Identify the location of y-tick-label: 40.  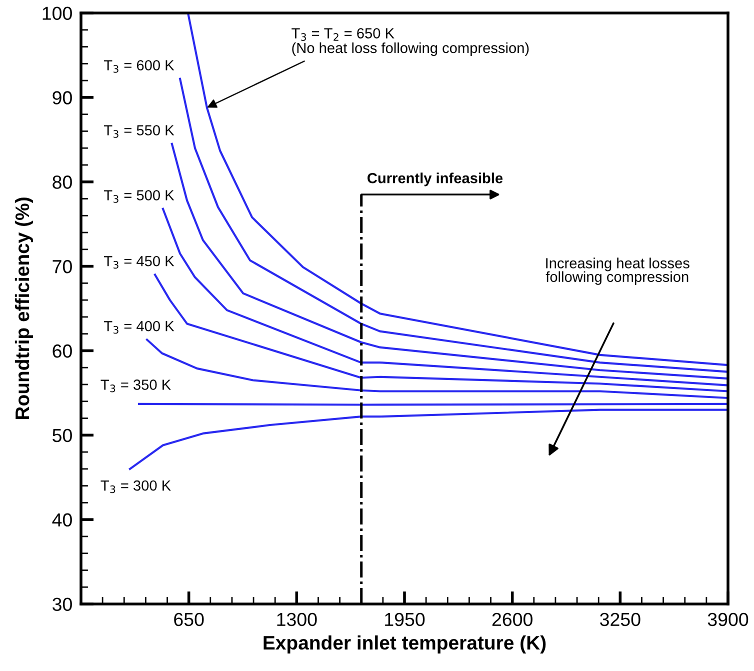
(62, 520).